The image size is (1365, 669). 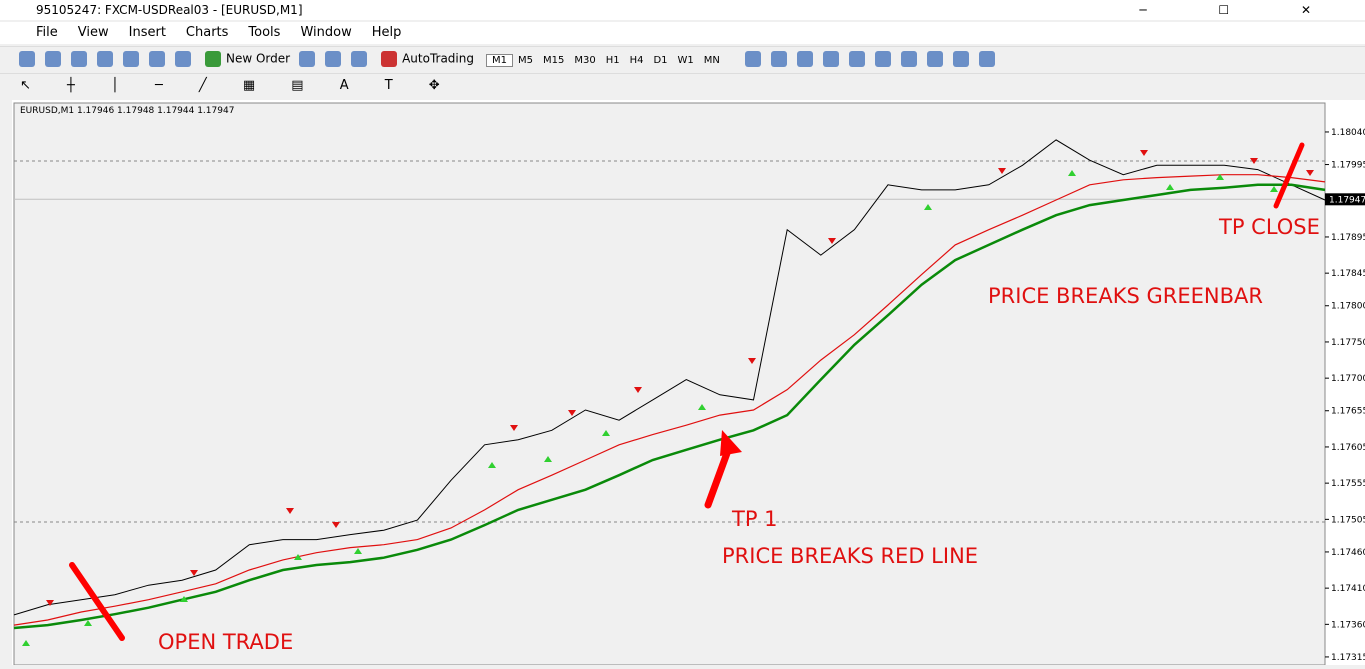 I want to click on price-label: 1.17410, so click(x=1348, y=589).